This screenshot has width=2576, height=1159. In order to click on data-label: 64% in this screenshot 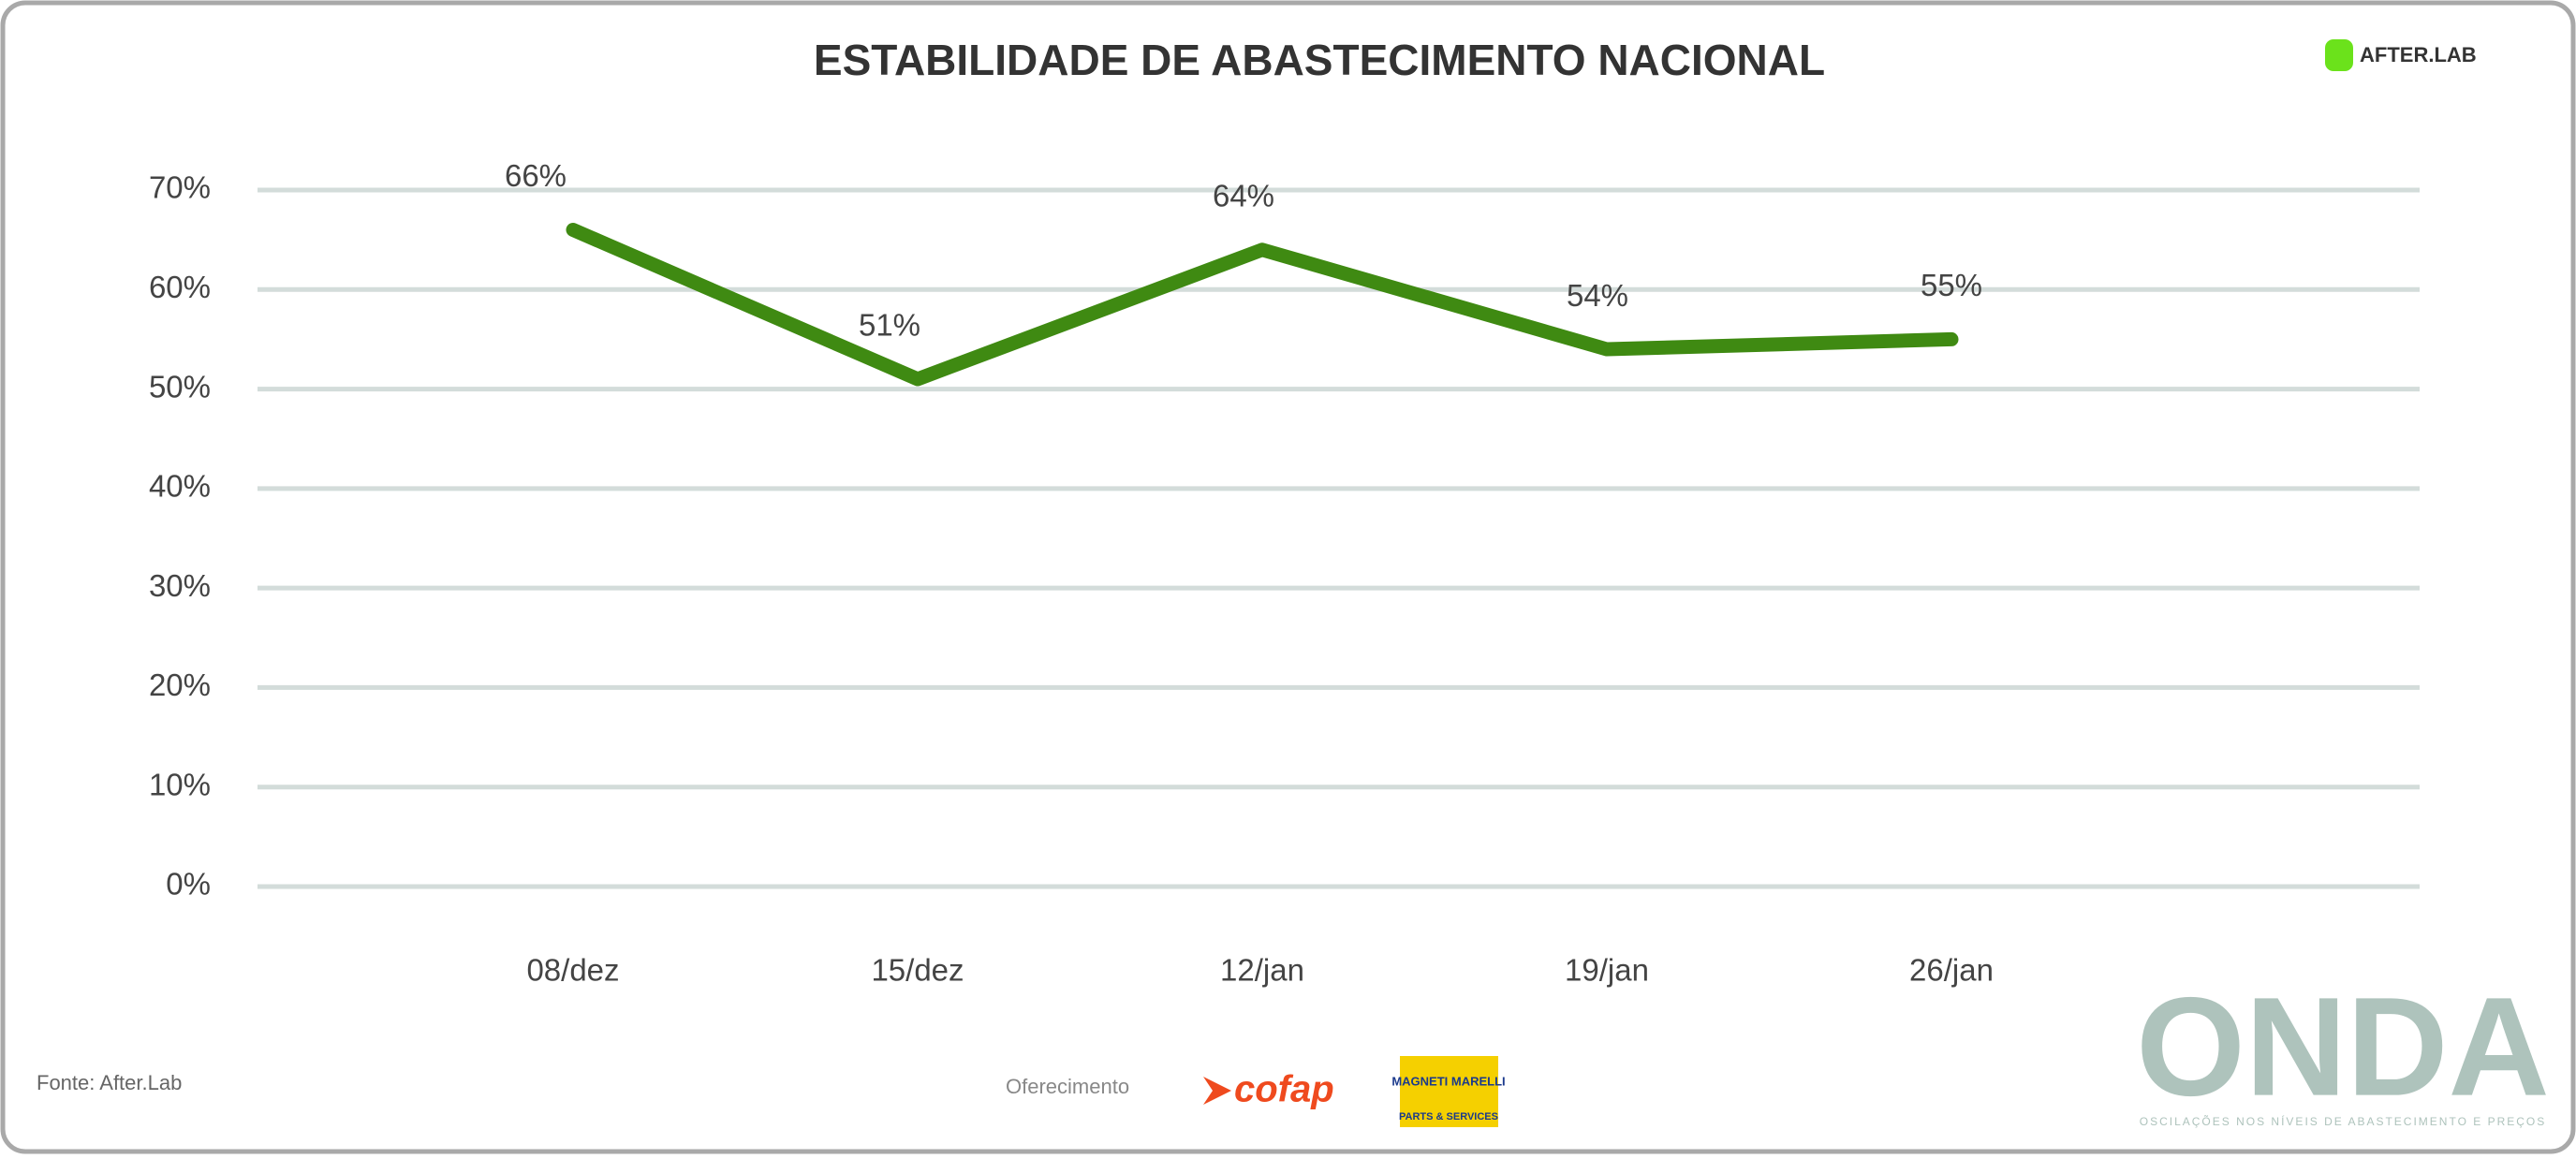, I will do `click(1243, 196)`.